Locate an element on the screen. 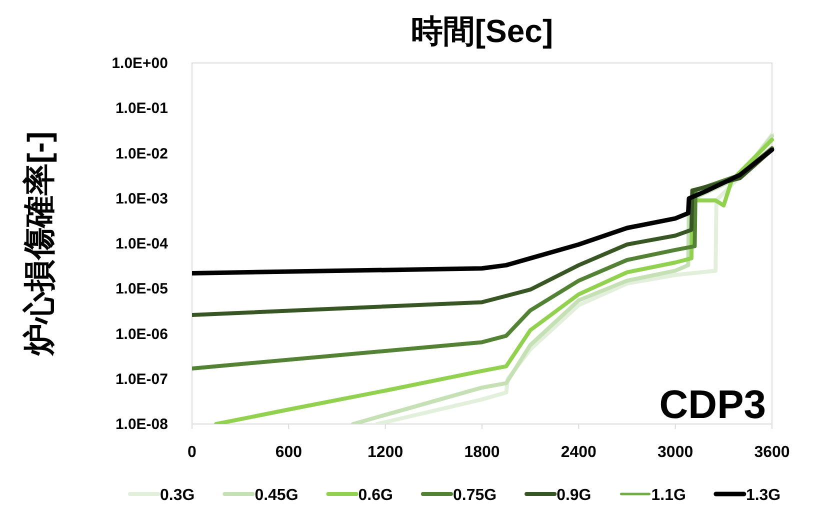 Image resolution: width=821 pixels, height=520 pixels. y-tick-label: 1.0E-08 is located at coordinates (141, 424).